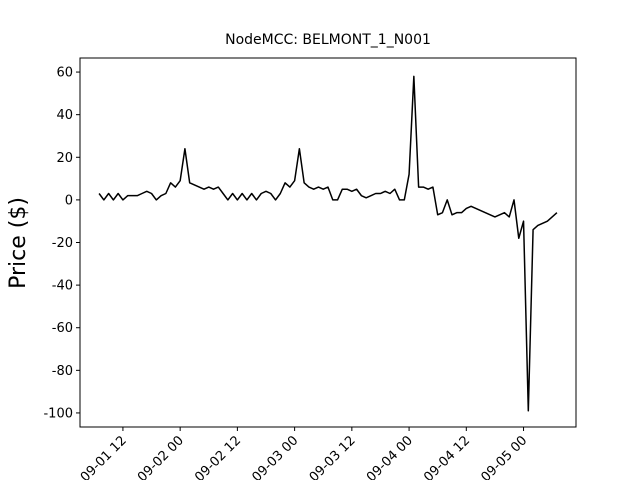 The height and width of the screenshot is (480, 640). I want to click on y-tick-label: 0, so click(69, 200).